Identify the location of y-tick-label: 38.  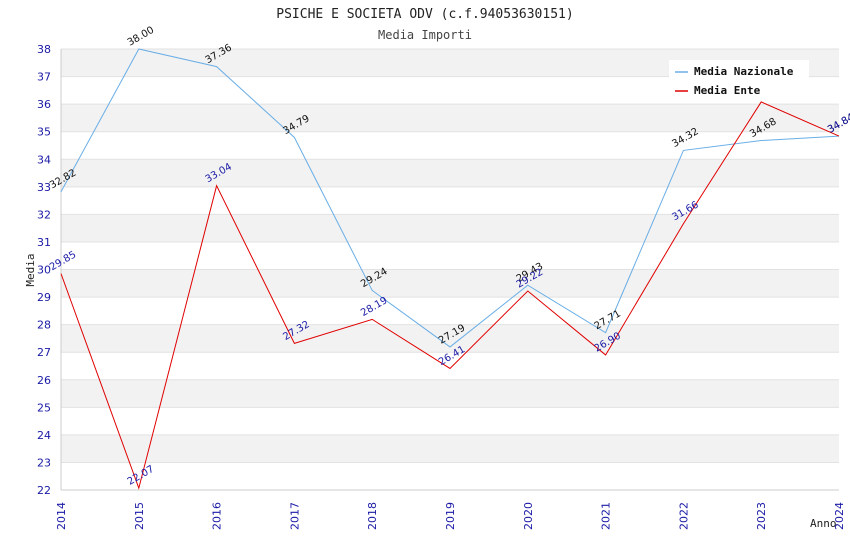
(44, 49).